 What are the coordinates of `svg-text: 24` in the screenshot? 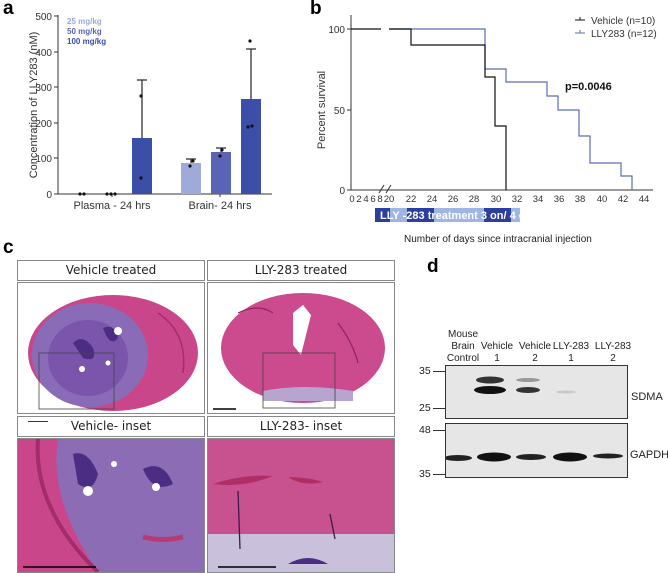 It's located at (432, 199).